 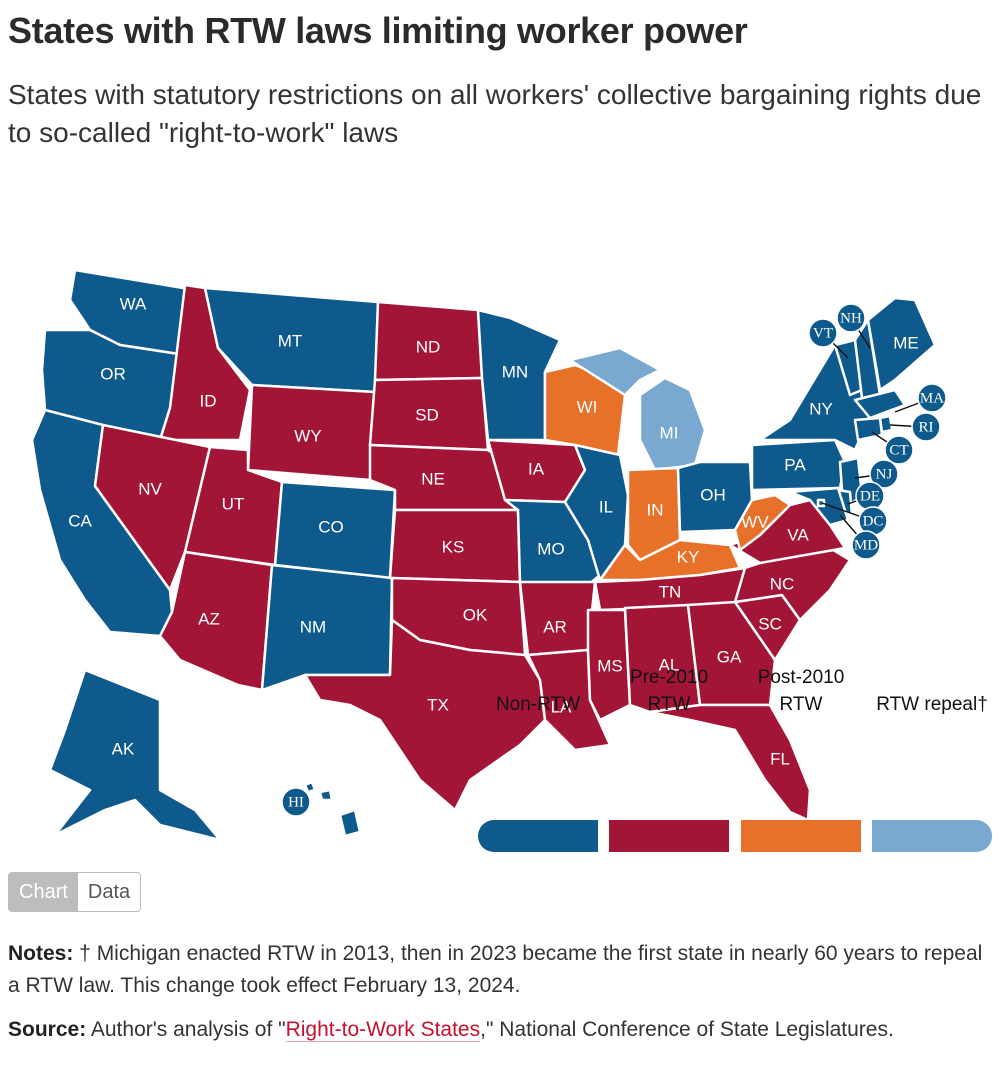 I want to click on legend-label-post-2010: Post-2010 RTW, so click(x=801, y=691).